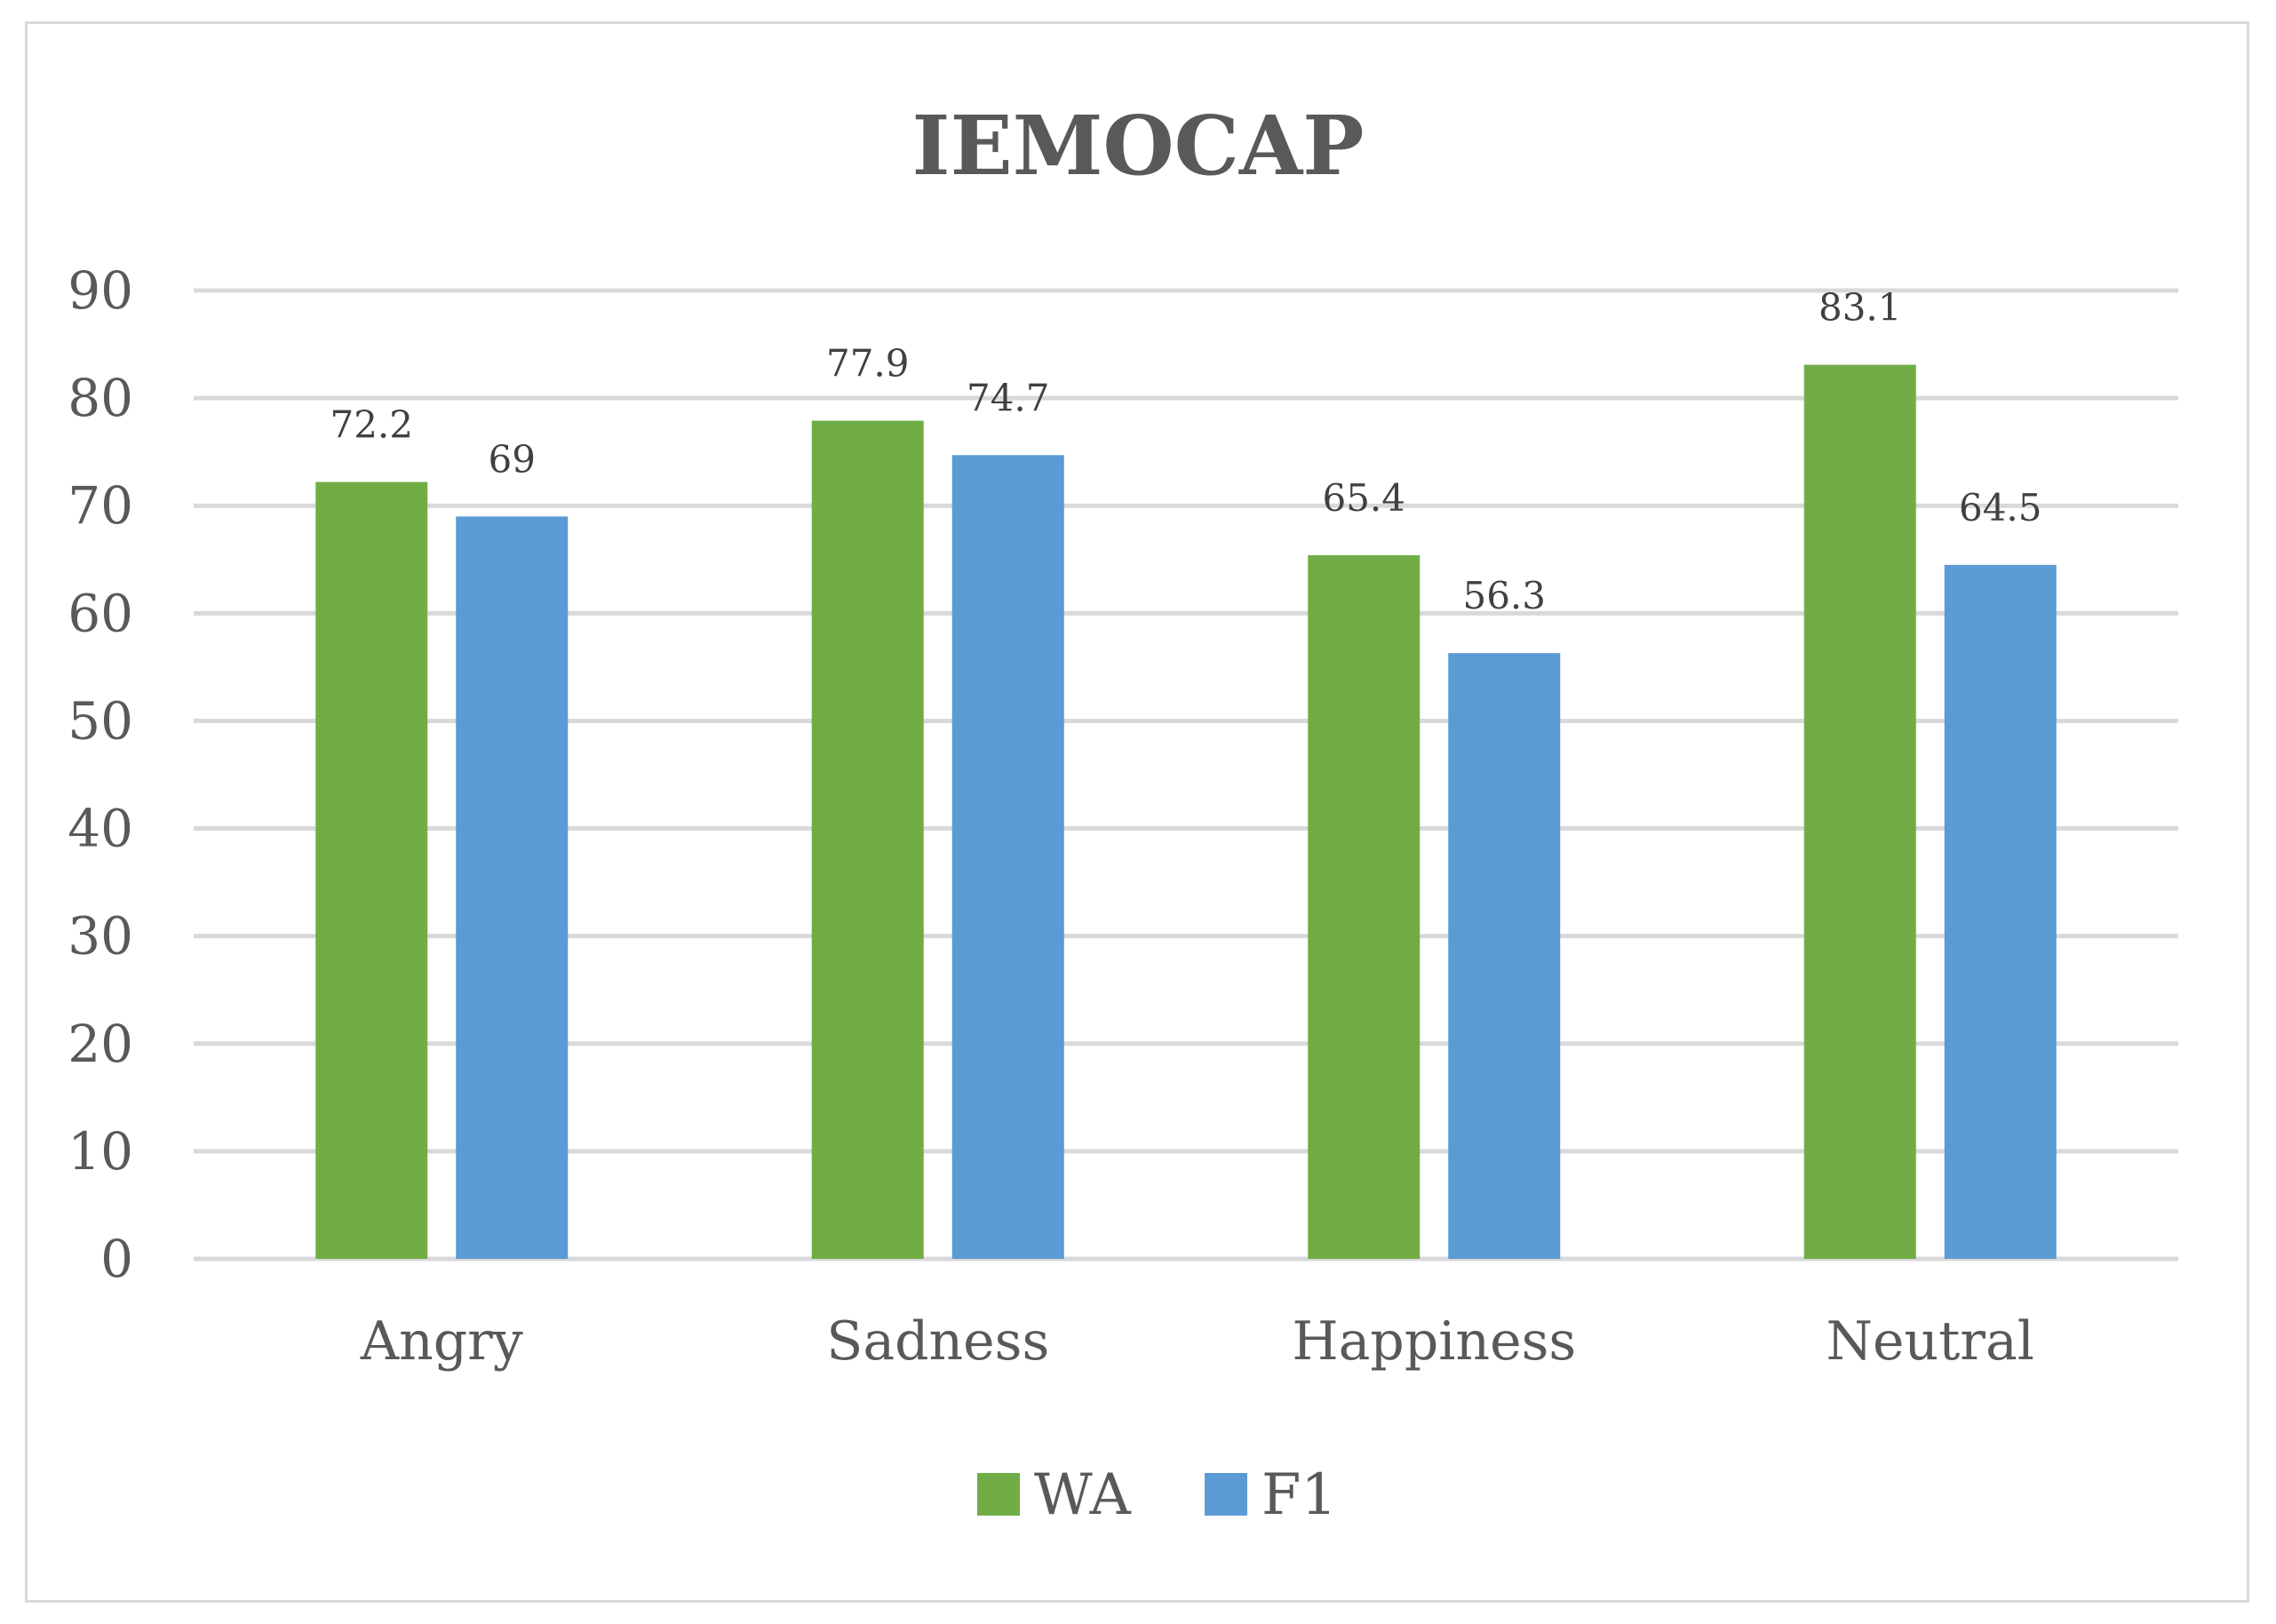 This screenshot has width=2276, height=1624. What do you see at coordinates (100, 1044) in the screenshot?
I see `y-tick-label-20: 20` at bounding box center [100, 1044].